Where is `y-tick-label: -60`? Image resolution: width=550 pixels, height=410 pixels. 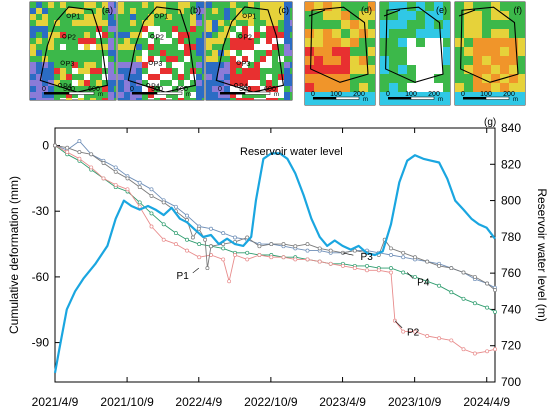
y-tick-label: -60 is located at coordinates (41, 277).